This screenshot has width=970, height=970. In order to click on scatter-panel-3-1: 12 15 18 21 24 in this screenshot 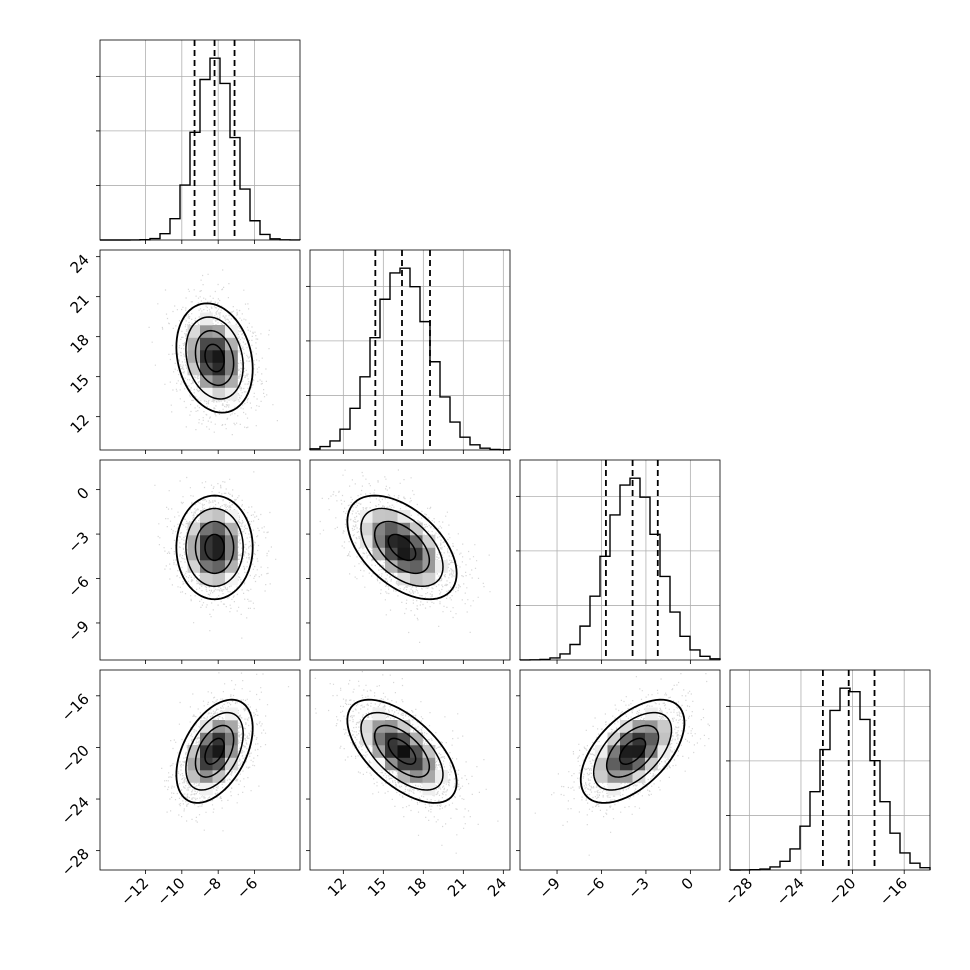, I will do `click(408, 784)`.